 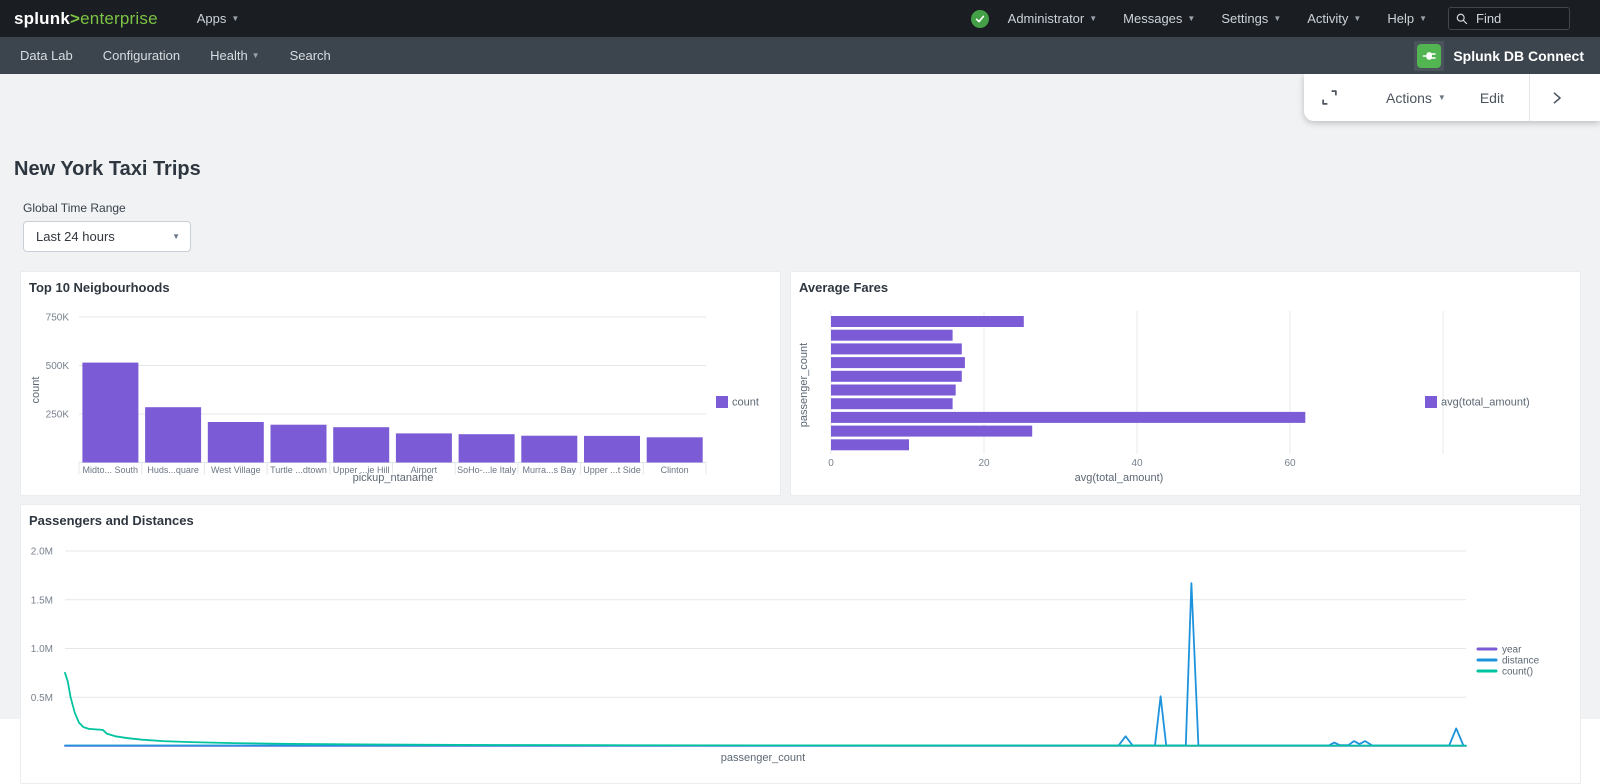 I want to click on svg-text: 1.5M, so click(x=42, y=600).